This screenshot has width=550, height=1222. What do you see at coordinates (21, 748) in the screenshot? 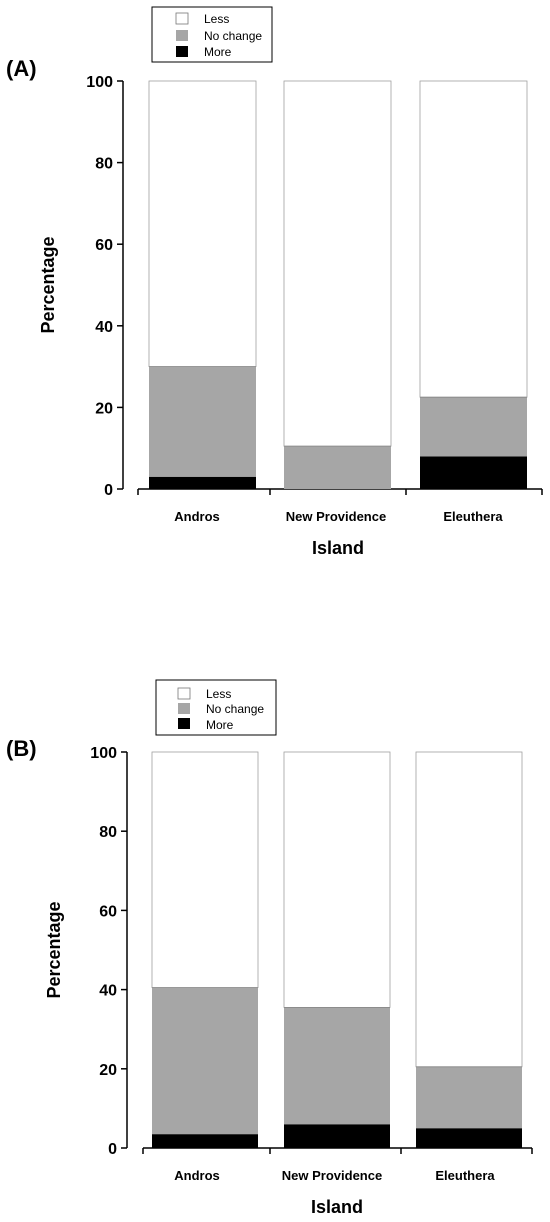
I see `panel-label: (B)` at bounding box center [21, 748].